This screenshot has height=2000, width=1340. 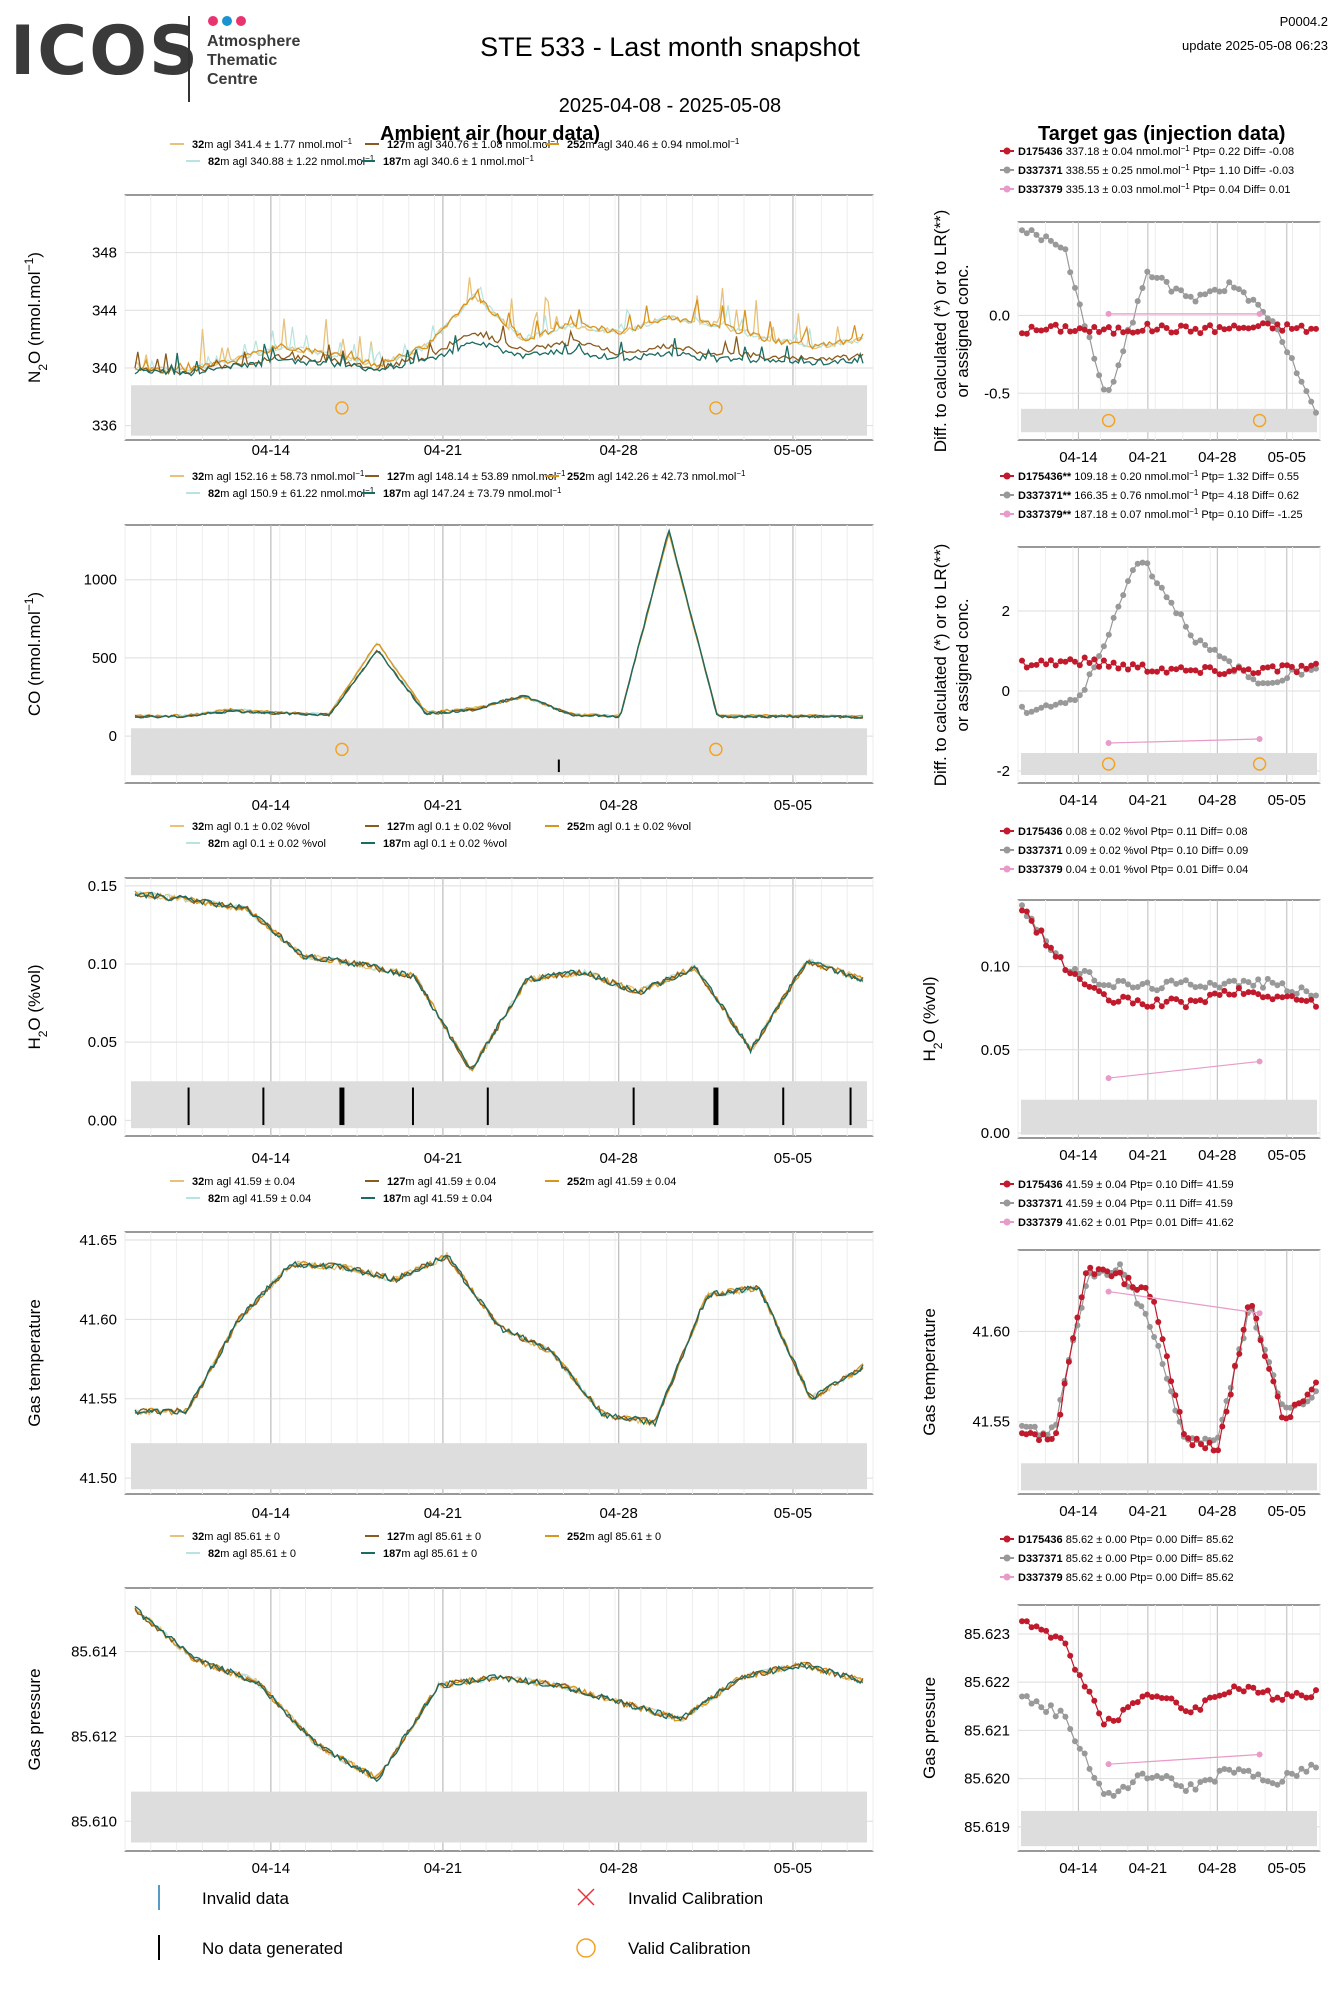 What do you see at coordinates (653, 144) in the screenshot?
I see `ambient-legend-entry: 252m agl 340.46 ± 0.94 nmol.mol−1` at bounding box center [653, 144].